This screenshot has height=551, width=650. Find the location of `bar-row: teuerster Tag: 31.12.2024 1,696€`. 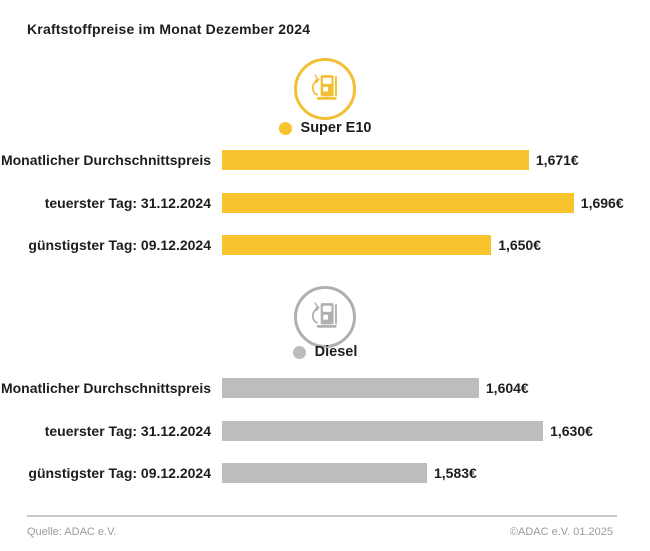

bar-row: teuerster Tag: 31.12.2024 1,696€ is located at coordinates (325, 202).